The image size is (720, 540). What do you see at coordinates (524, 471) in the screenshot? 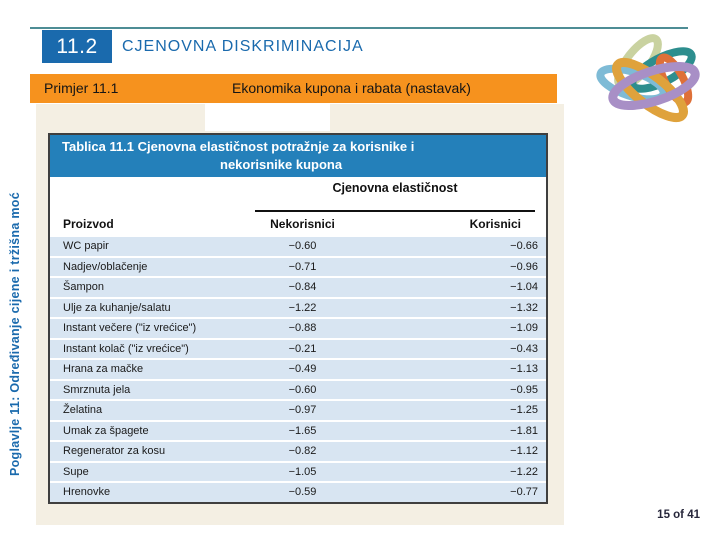
I see `users-value-cell: −1.22` at bounding box center [524, 471].